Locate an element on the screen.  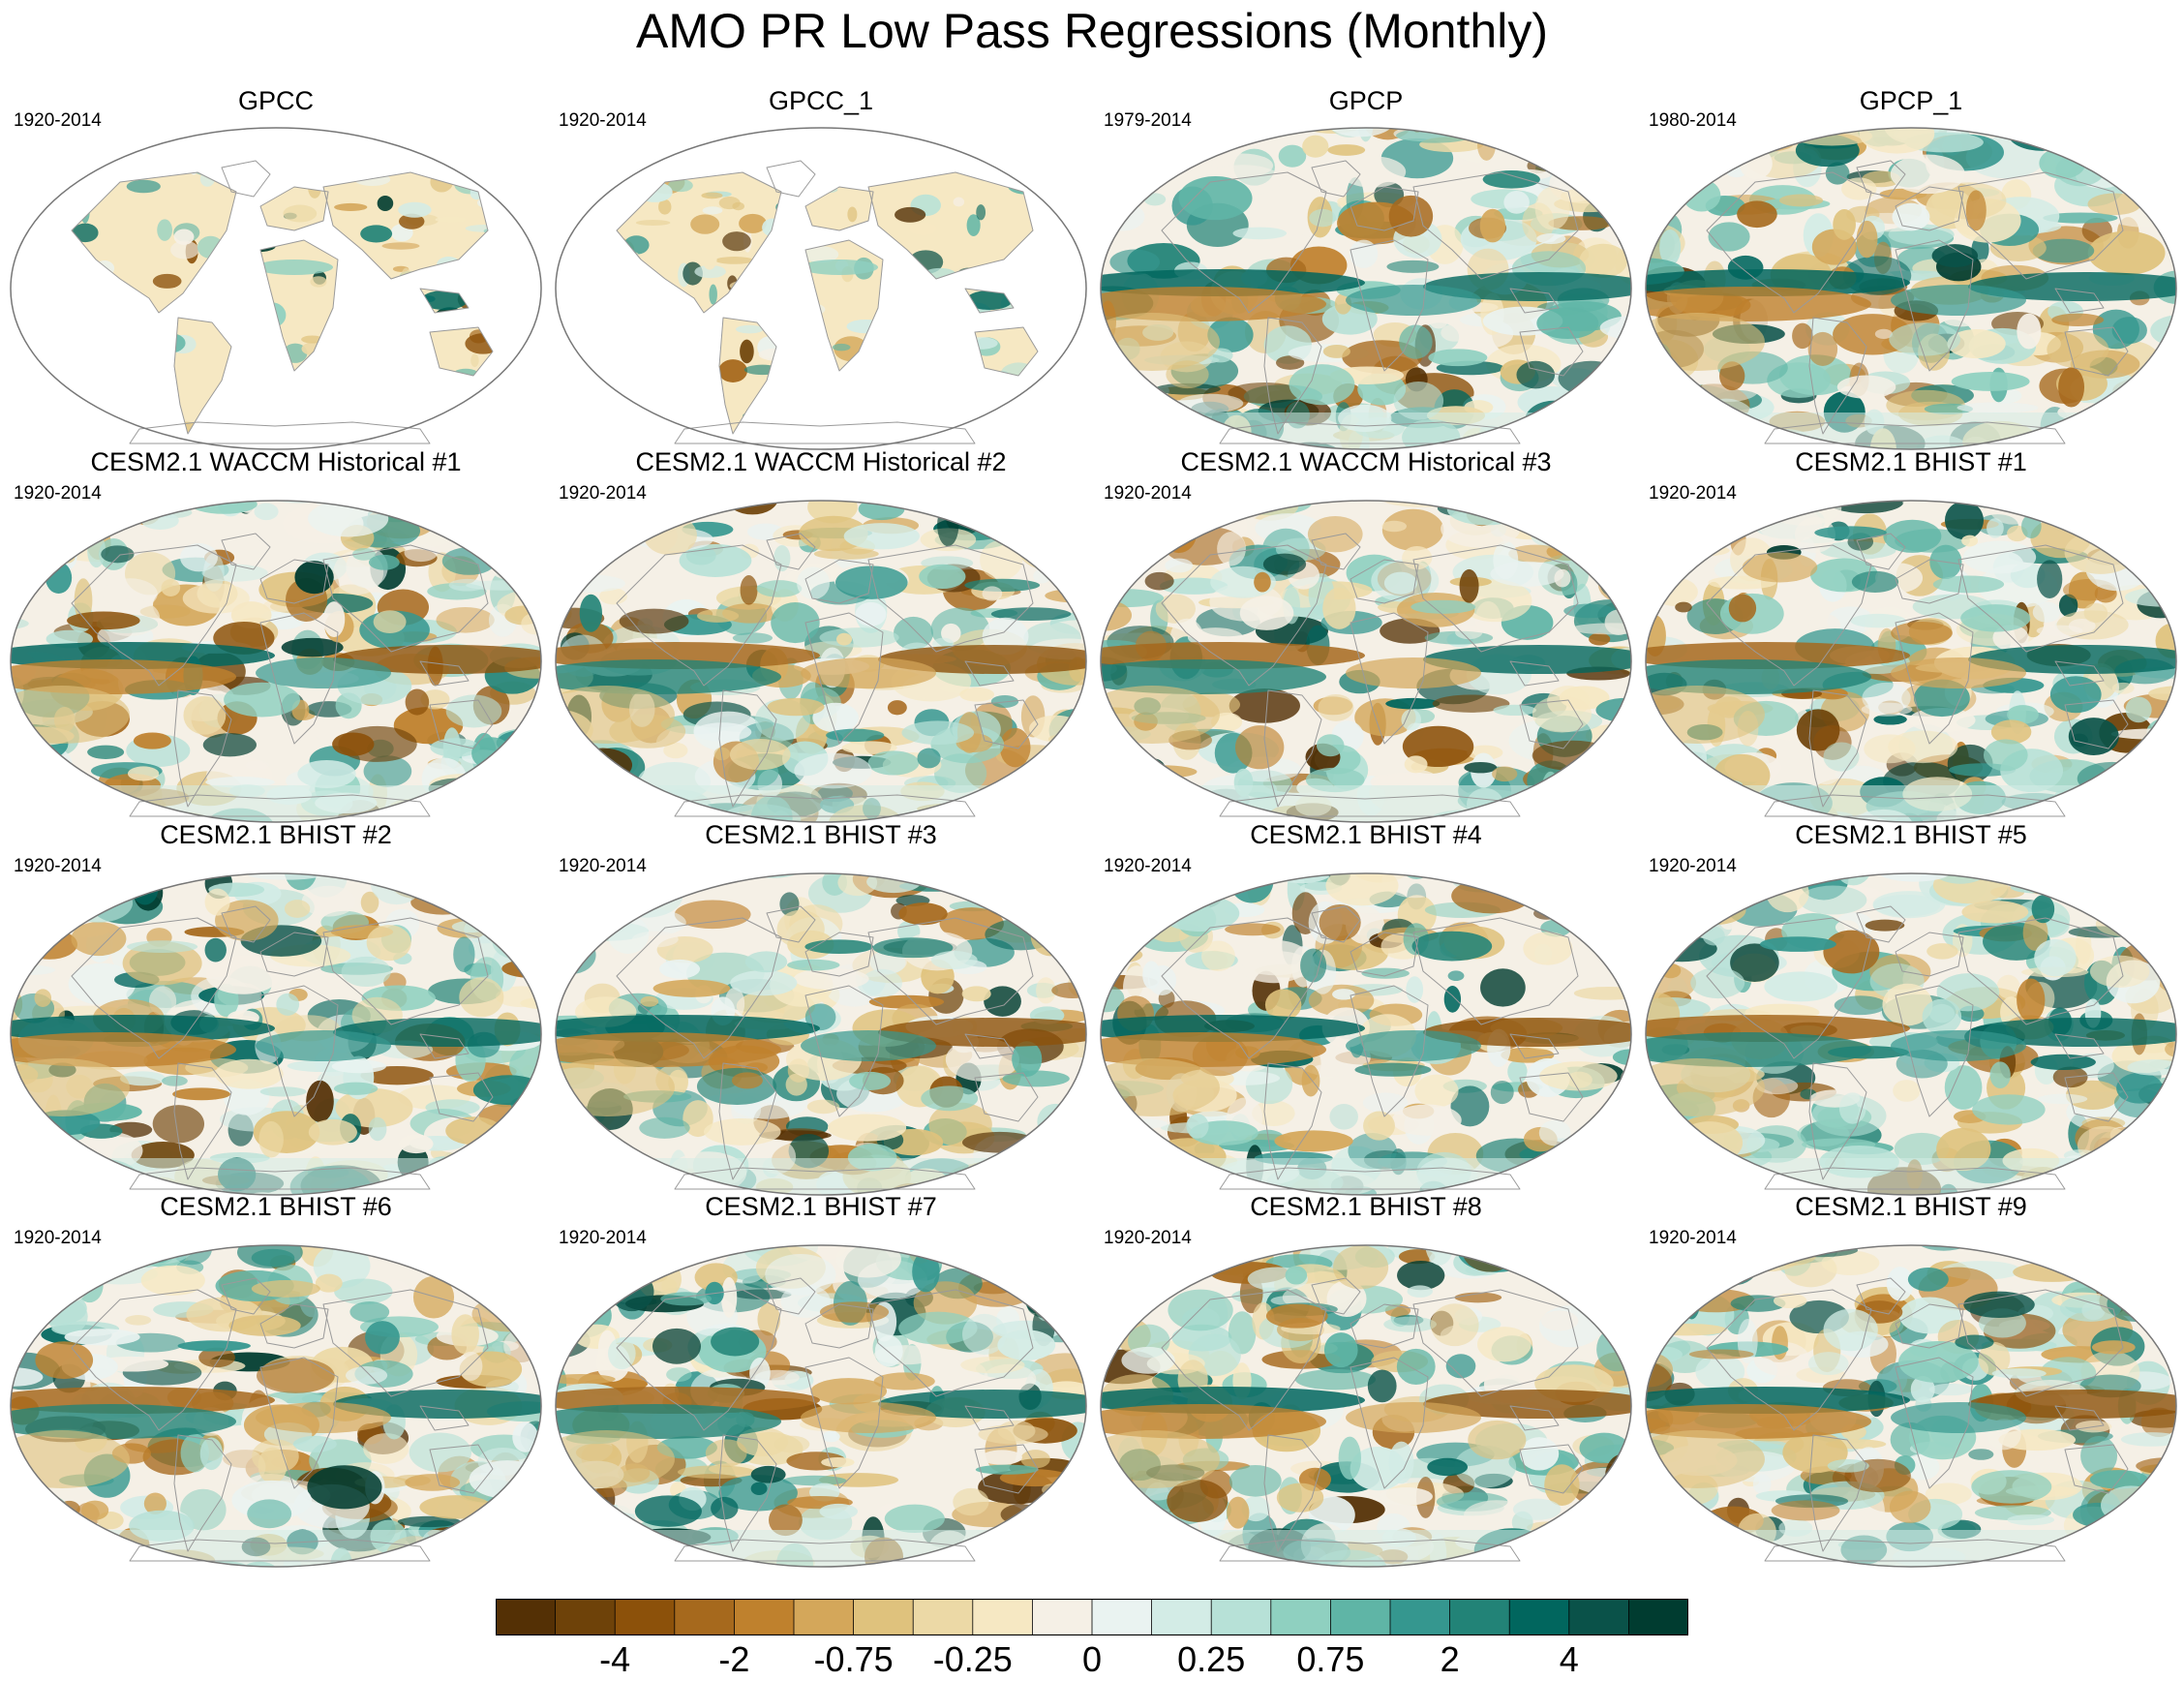
map-panel: CESM2.1 WACCM Historical #2 1920-2014 is located at coordinates (821, 644).